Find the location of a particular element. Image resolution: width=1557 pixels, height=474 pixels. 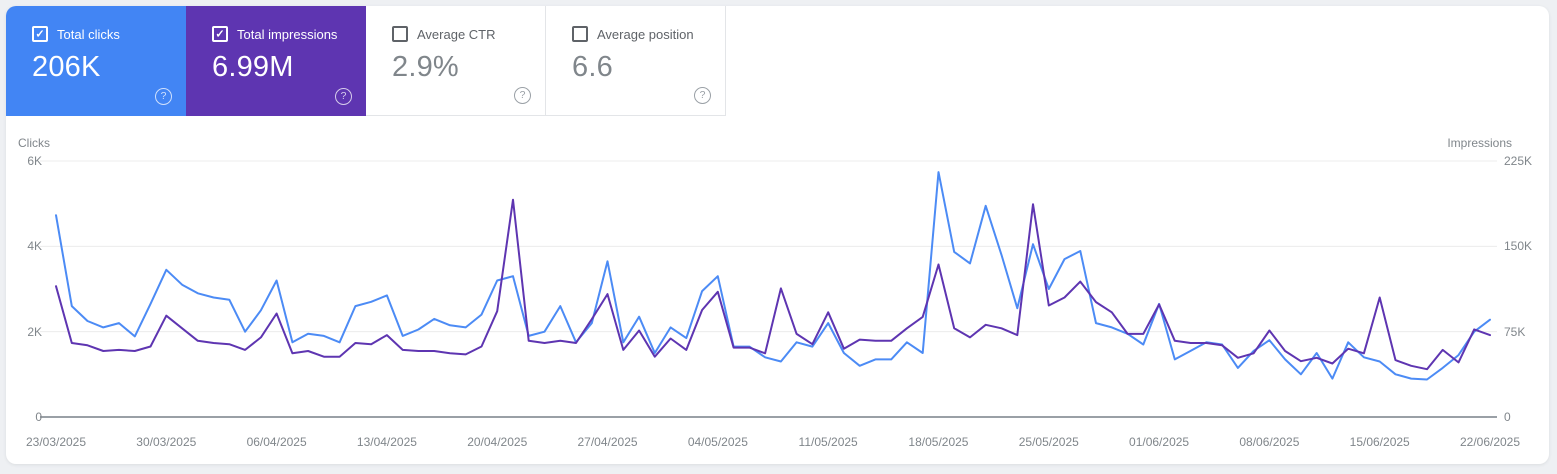

metric-card-average-ctr: ✓ Average CTR 2.9% ? is located at coordinates (456, 61).